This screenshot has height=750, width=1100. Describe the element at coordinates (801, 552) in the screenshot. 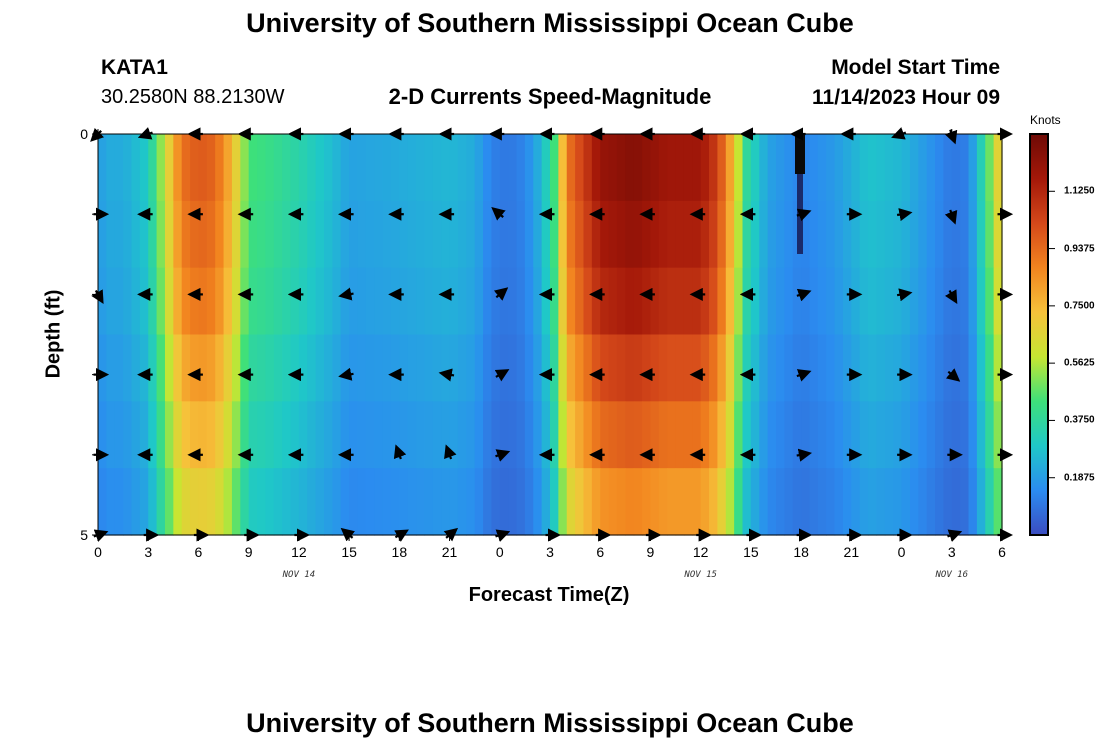

I see `x-tick-label: 18` at that location.